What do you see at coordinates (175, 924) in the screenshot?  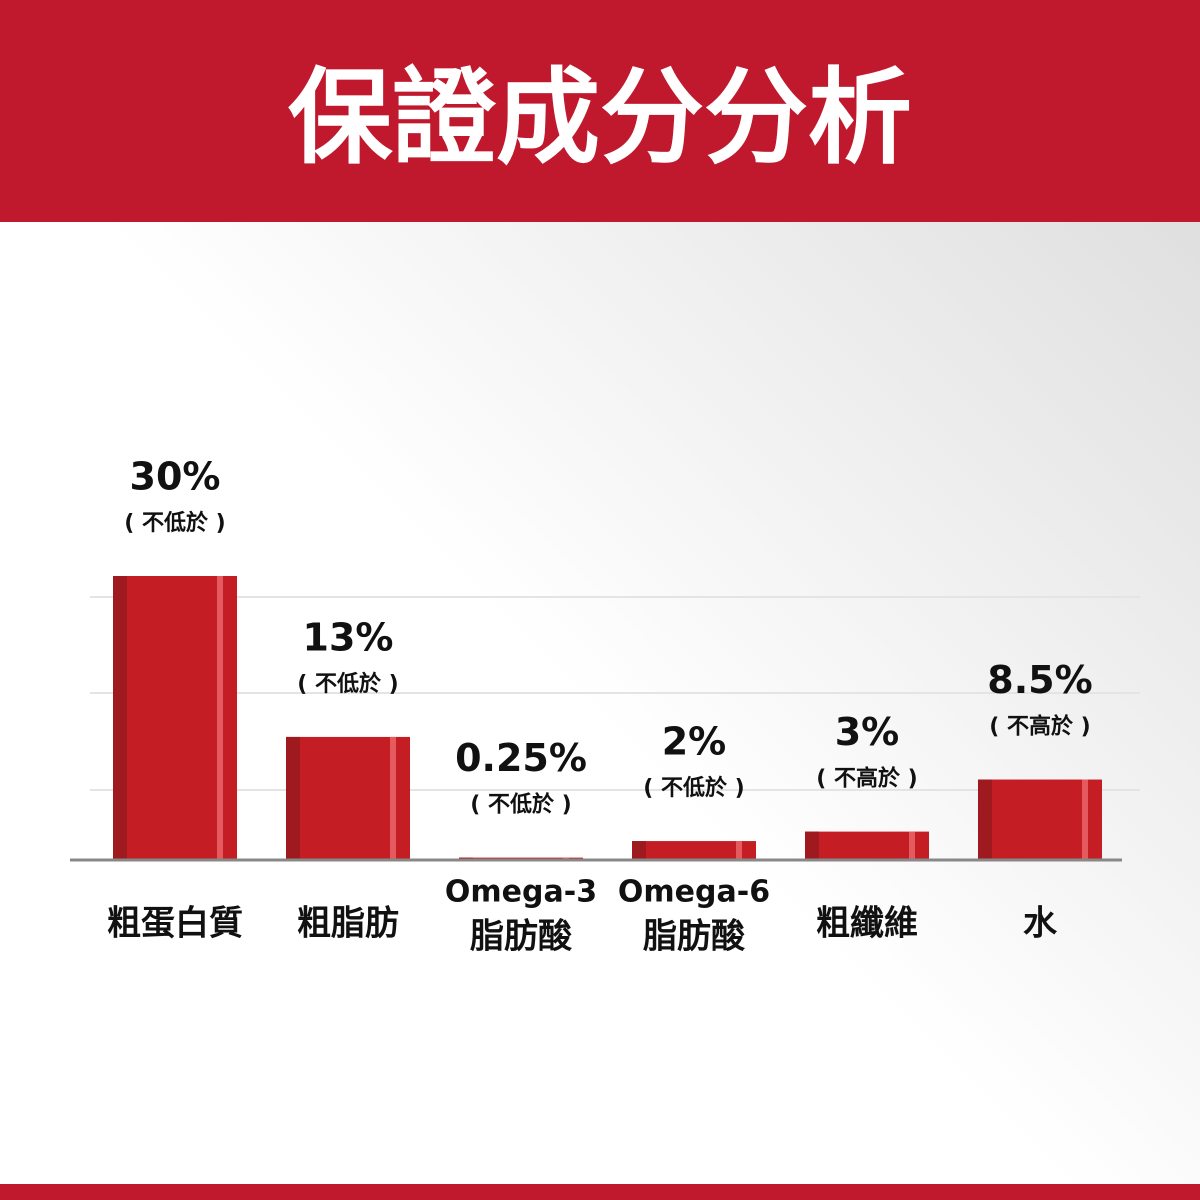 I see `x-tick-label: 粗蛋白質` at bounding box center [175, 924].